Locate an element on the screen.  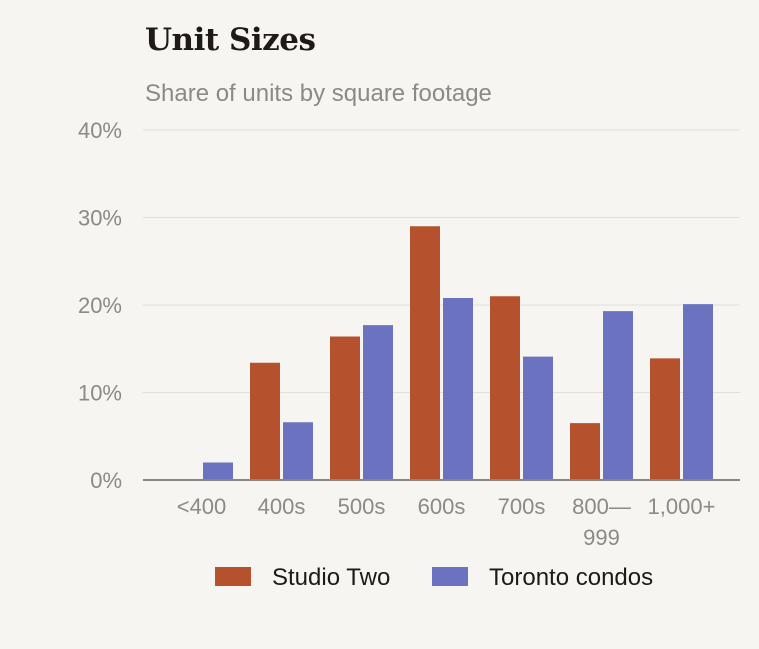
y-tick-label: 20% is located at coordinates (100, 305).